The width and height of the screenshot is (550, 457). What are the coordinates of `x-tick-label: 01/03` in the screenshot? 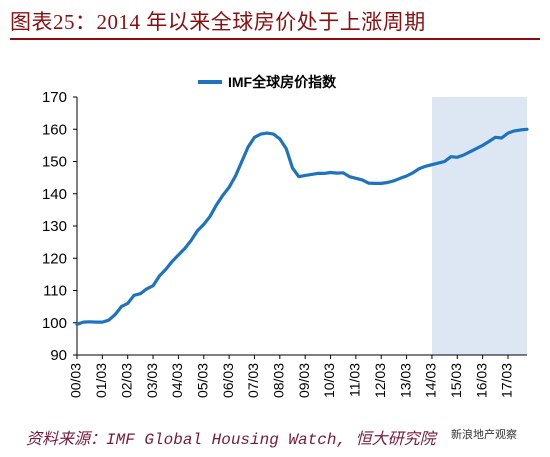 It's located at (101, 380).